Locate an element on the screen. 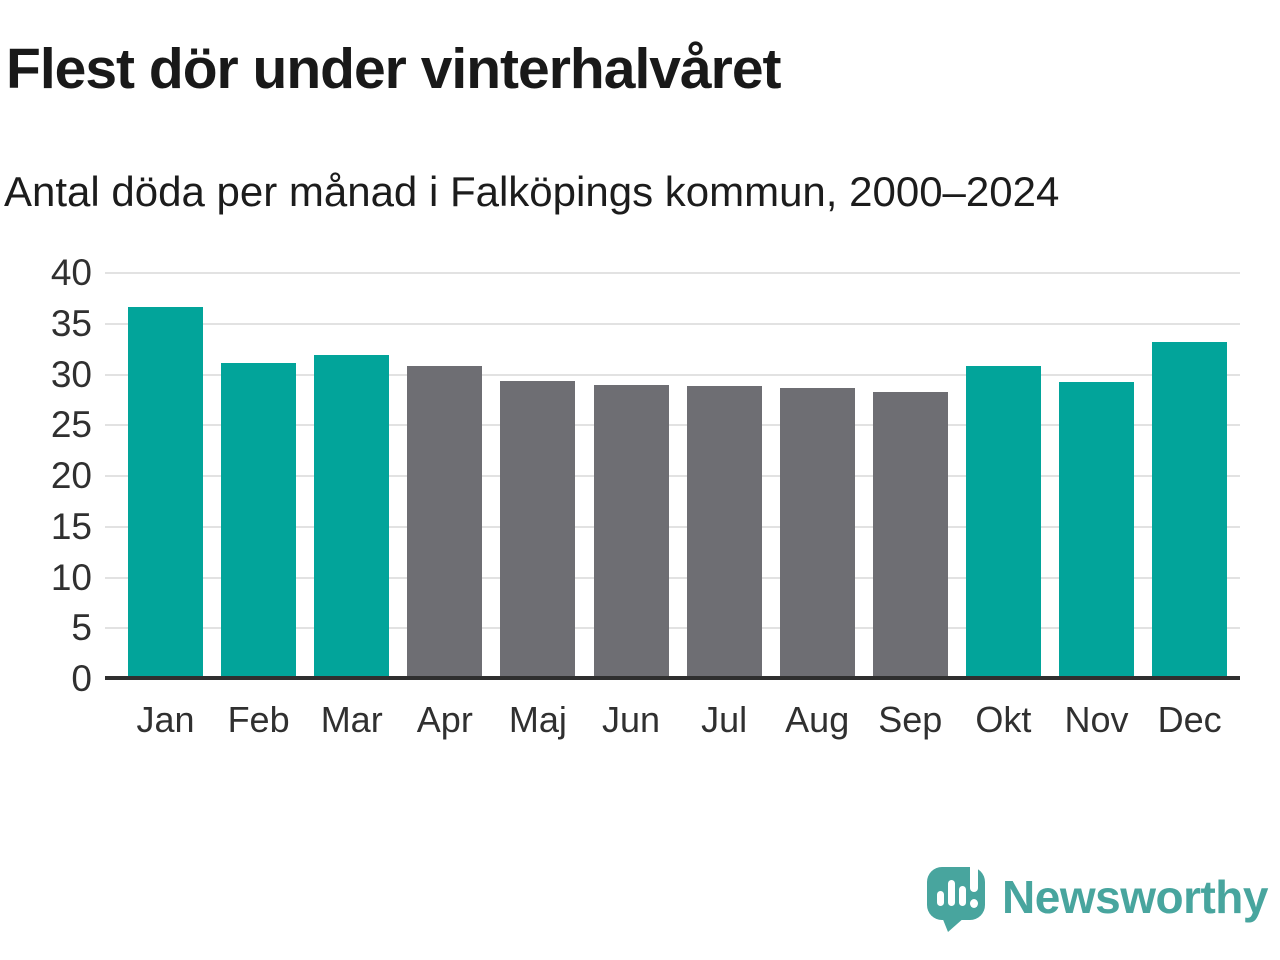  y-axis-tick-label: 40 is located at coordinates (71, 272).